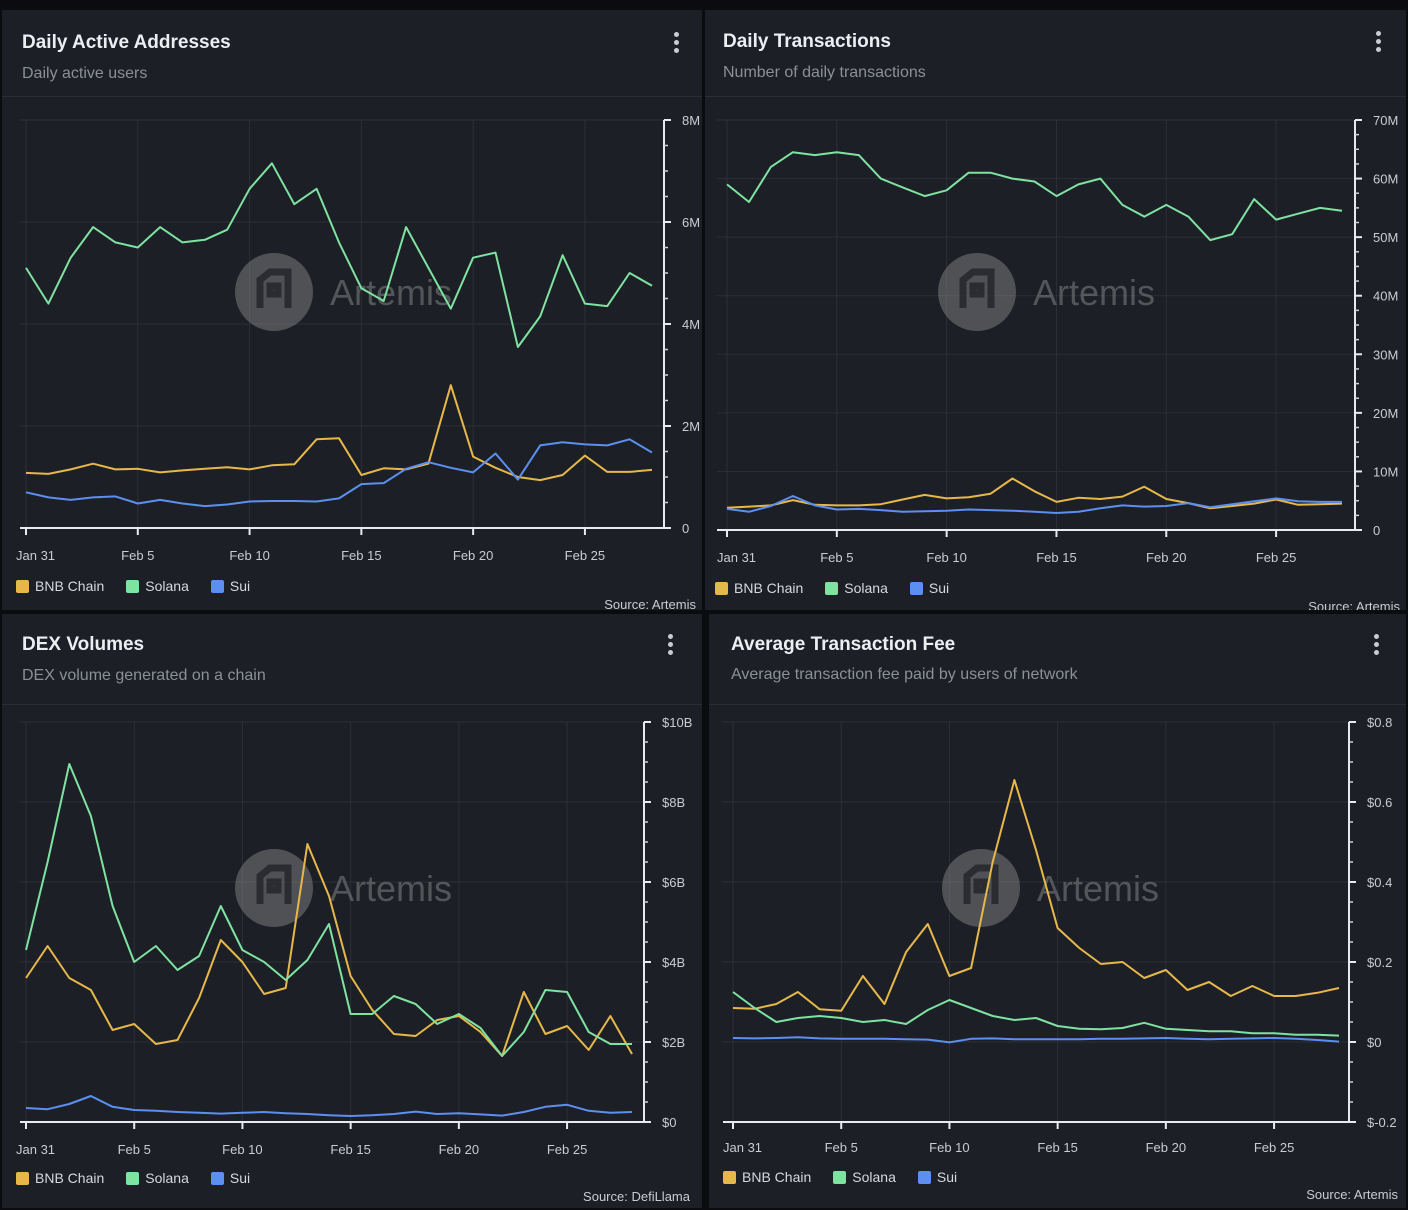 The width and height of the screenshot is (1408, 1210). Describe the element at coordinates (1385, 471) in the screenshot. I see `y-tick-label: 10M` at that location.